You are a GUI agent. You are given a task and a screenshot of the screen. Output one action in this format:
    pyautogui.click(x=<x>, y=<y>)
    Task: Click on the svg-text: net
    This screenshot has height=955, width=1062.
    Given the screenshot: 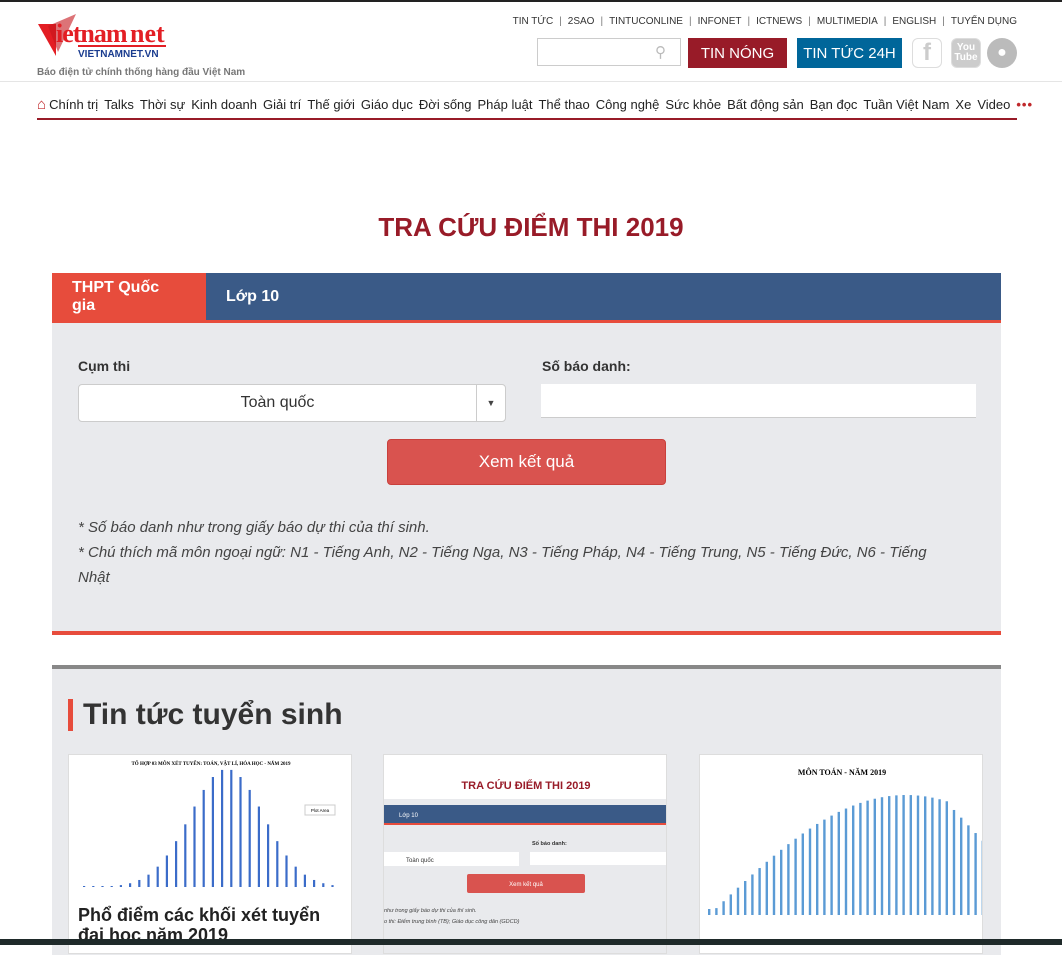 What is the action you would take?
    pyautogui.click(x=147, y=33)
    